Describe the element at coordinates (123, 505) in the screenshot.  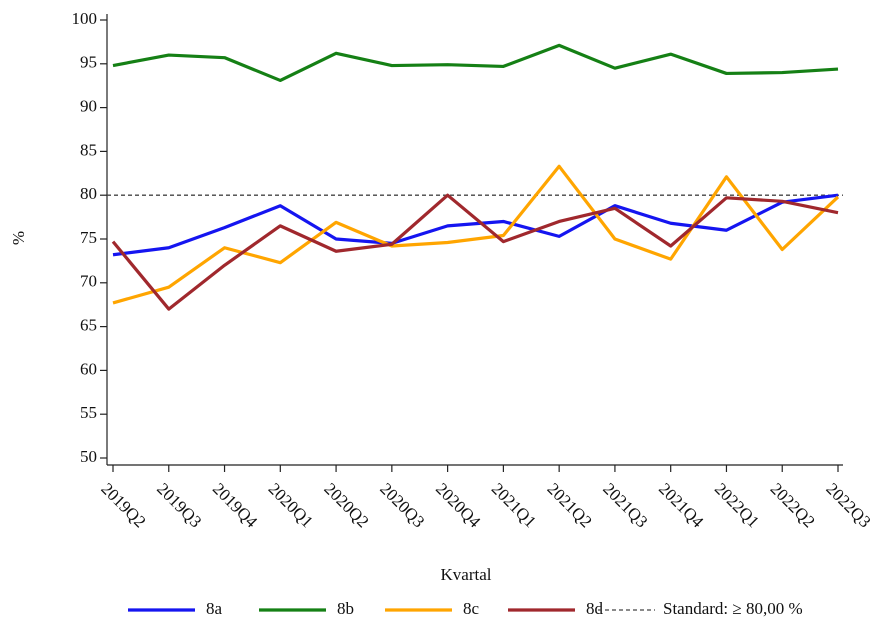
I see `x-tick-label: 2019Q2` at that location.